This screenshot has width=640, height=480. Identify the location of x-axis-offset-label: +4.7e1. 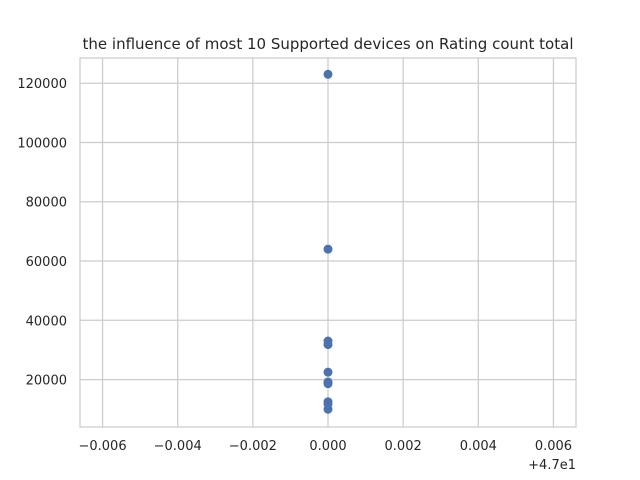
(552, 465).